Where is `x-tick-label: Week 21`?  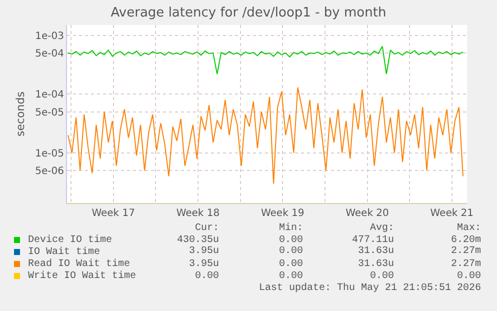 x-tick-label: Week 21 is located at coordinates (452, 213).